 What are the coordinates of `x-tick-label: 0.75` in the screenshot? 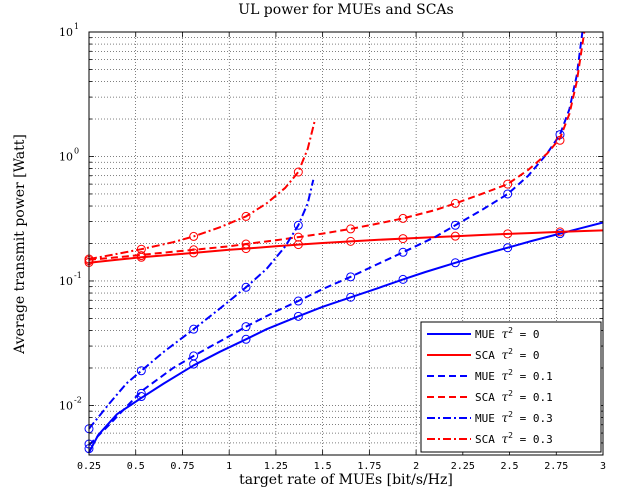 It's located at (182, 466).